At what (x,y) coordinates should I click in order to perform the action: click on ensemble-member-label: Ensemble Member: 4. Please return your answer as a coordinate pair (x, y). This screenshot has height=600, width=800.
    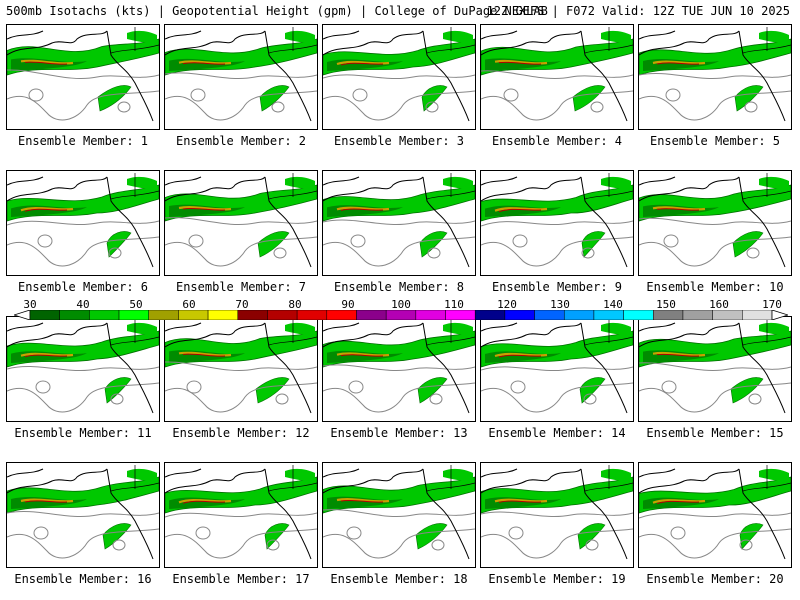
    Looking at the image, I should click on (557, 141).